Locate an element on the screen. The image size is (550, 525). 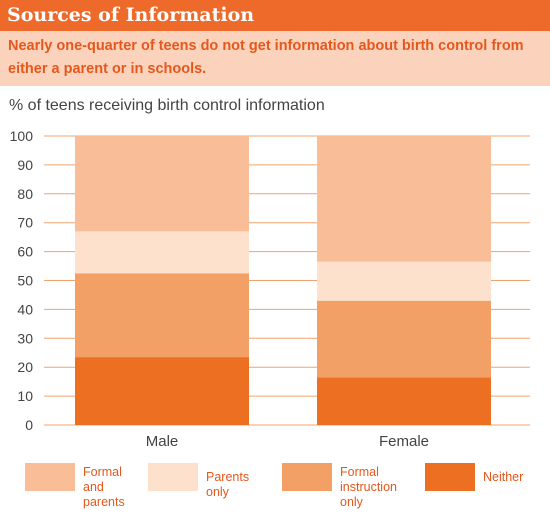
bar-male-formal-and-parents is located at coordinates (162, 184).